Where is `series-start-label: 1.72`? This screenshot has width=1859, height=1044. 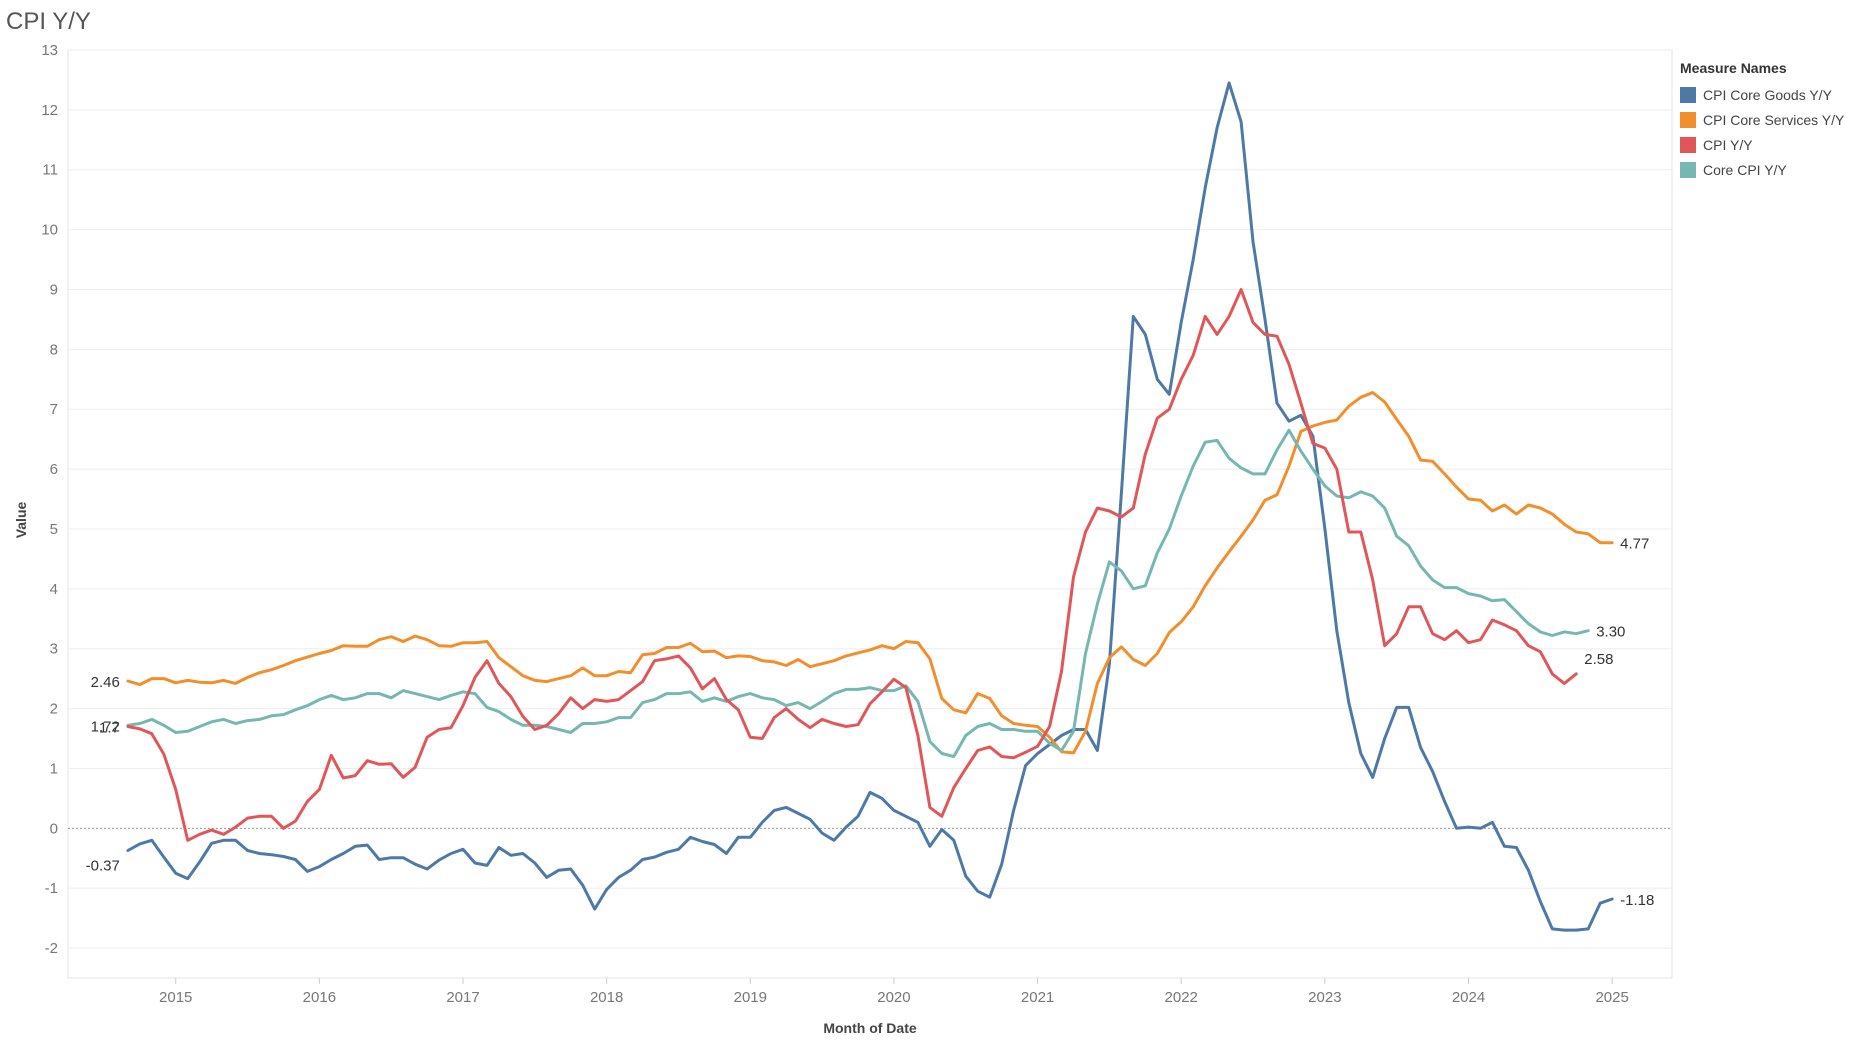 series-start-label: 1.72 is located at coordinates (105, 726).